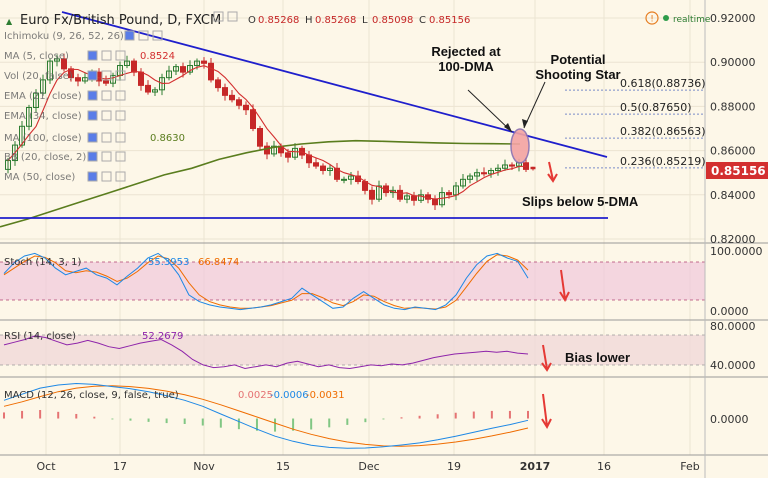 Image resolution: width=768 pixels, height=478 pixels. I want to click on current-price-label: 0.85156, so click(738, 171).